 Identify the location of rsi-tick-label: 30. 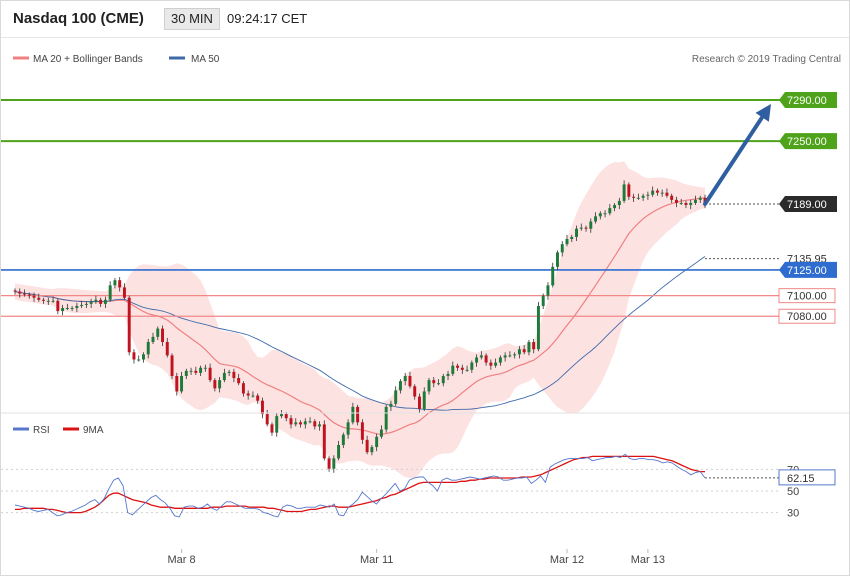
(793, 514).